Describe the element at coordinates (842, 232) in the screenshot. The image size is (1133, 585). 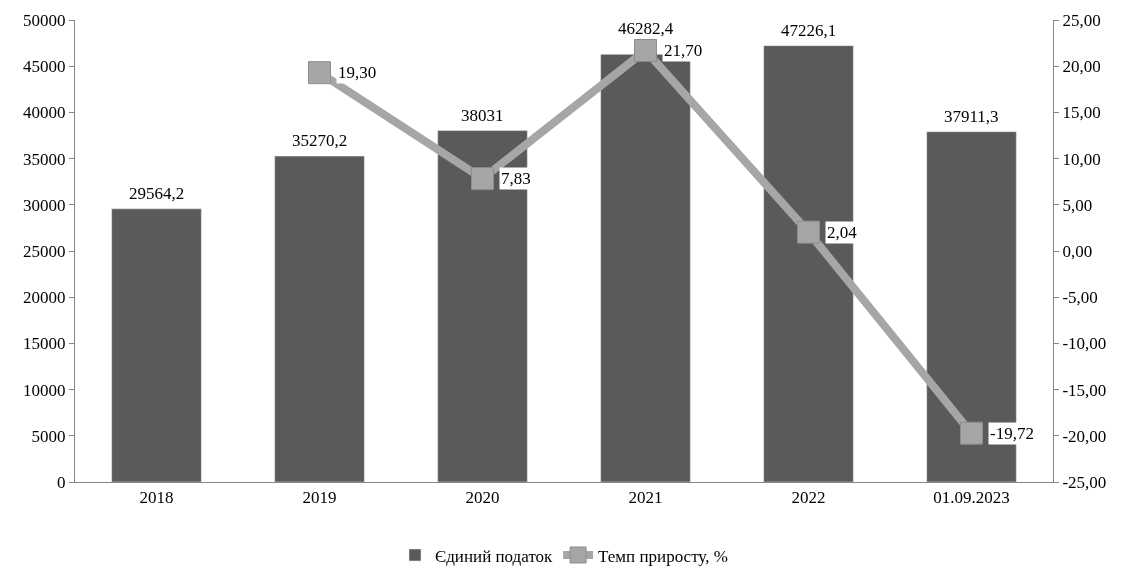
I see `data-label: 2,04` at that location.